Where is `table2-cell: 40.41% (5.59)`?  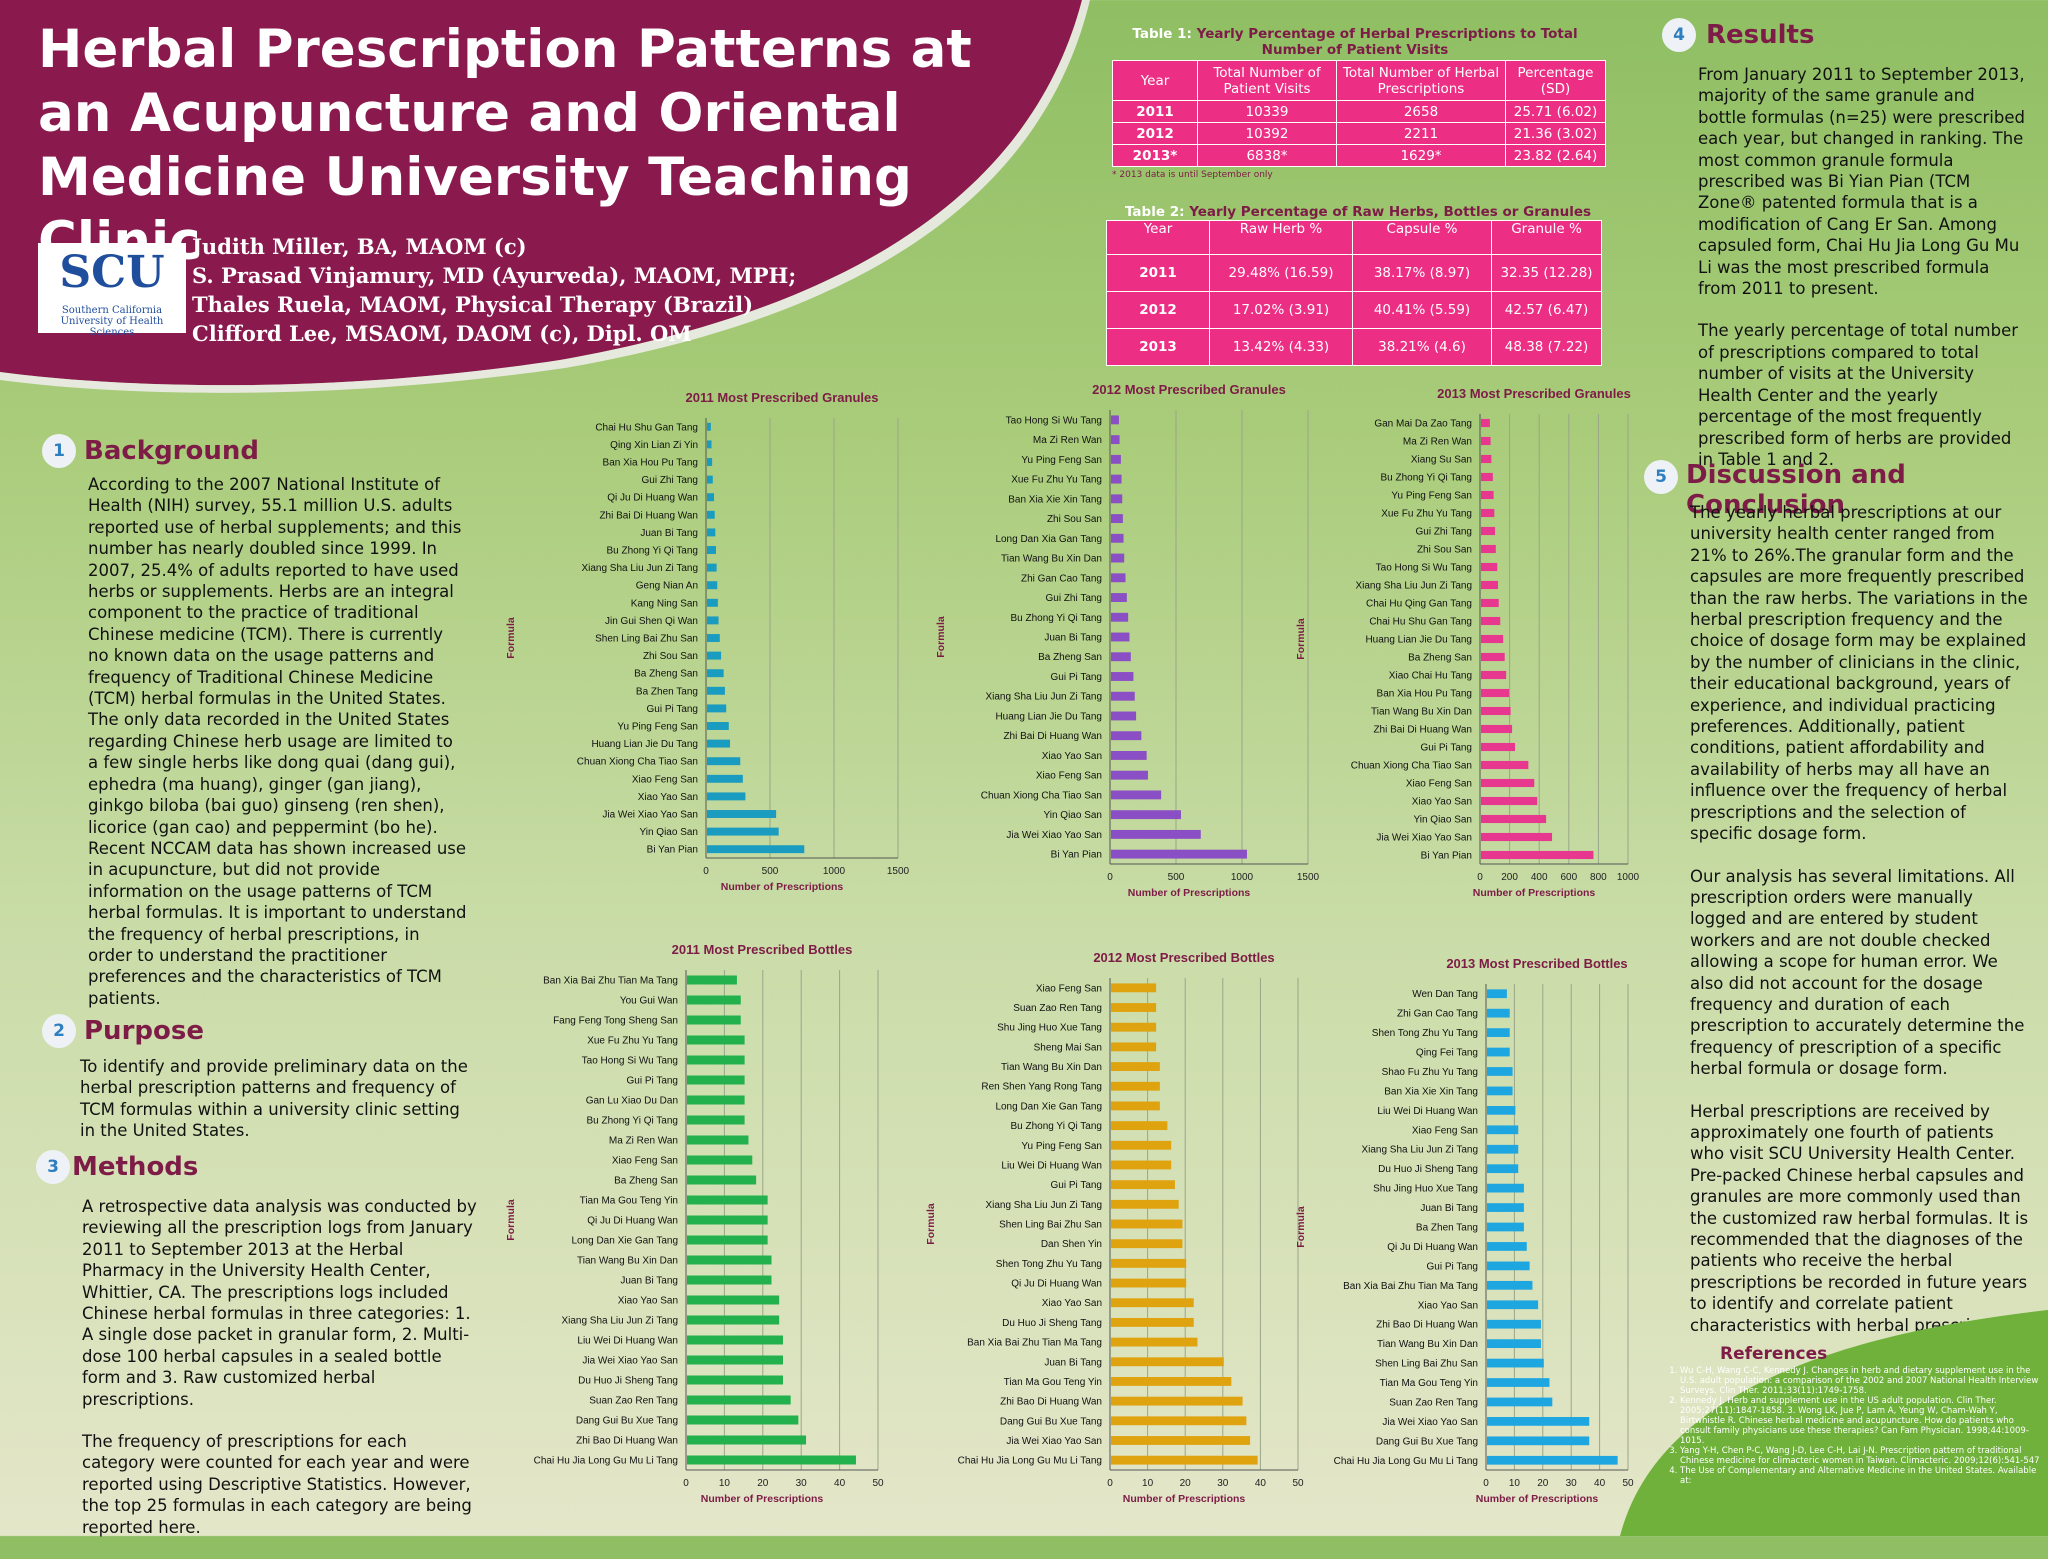 table2-cell: 40.41% (5.59) is located at coordinates (1422, 310).